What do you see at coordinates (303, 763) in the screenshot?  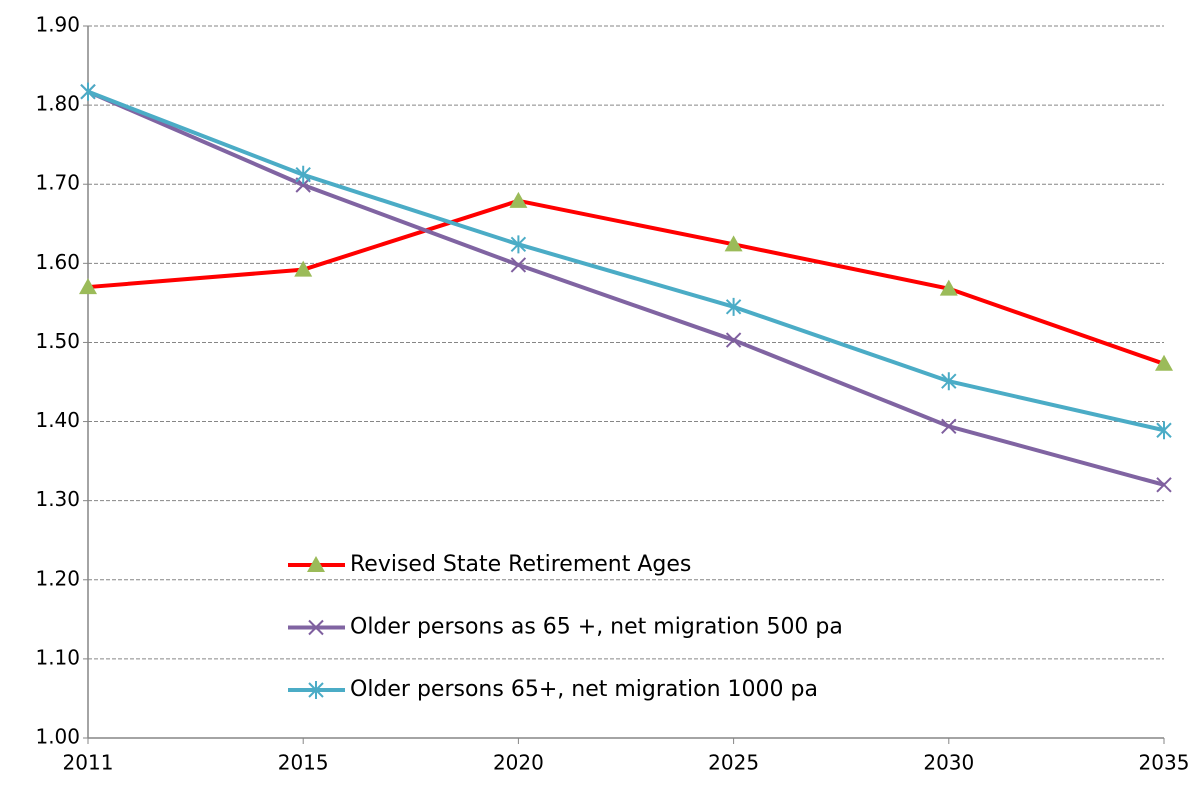 I see `x-tick-label: 2015` at bounding box center [303, 763].